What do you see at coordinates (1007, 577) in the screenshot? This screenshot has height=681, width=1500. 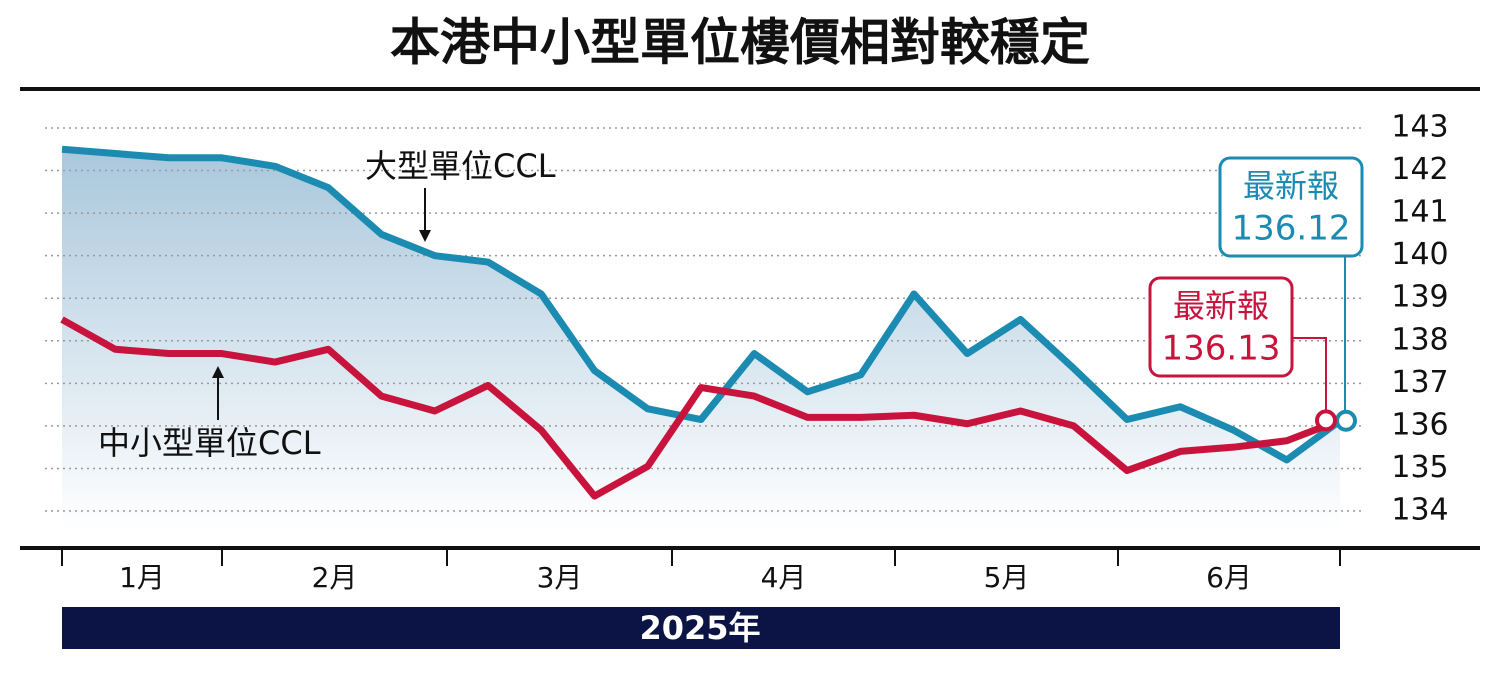 I see `x-tick-label: 5月` at bounding box center [1007, 577].